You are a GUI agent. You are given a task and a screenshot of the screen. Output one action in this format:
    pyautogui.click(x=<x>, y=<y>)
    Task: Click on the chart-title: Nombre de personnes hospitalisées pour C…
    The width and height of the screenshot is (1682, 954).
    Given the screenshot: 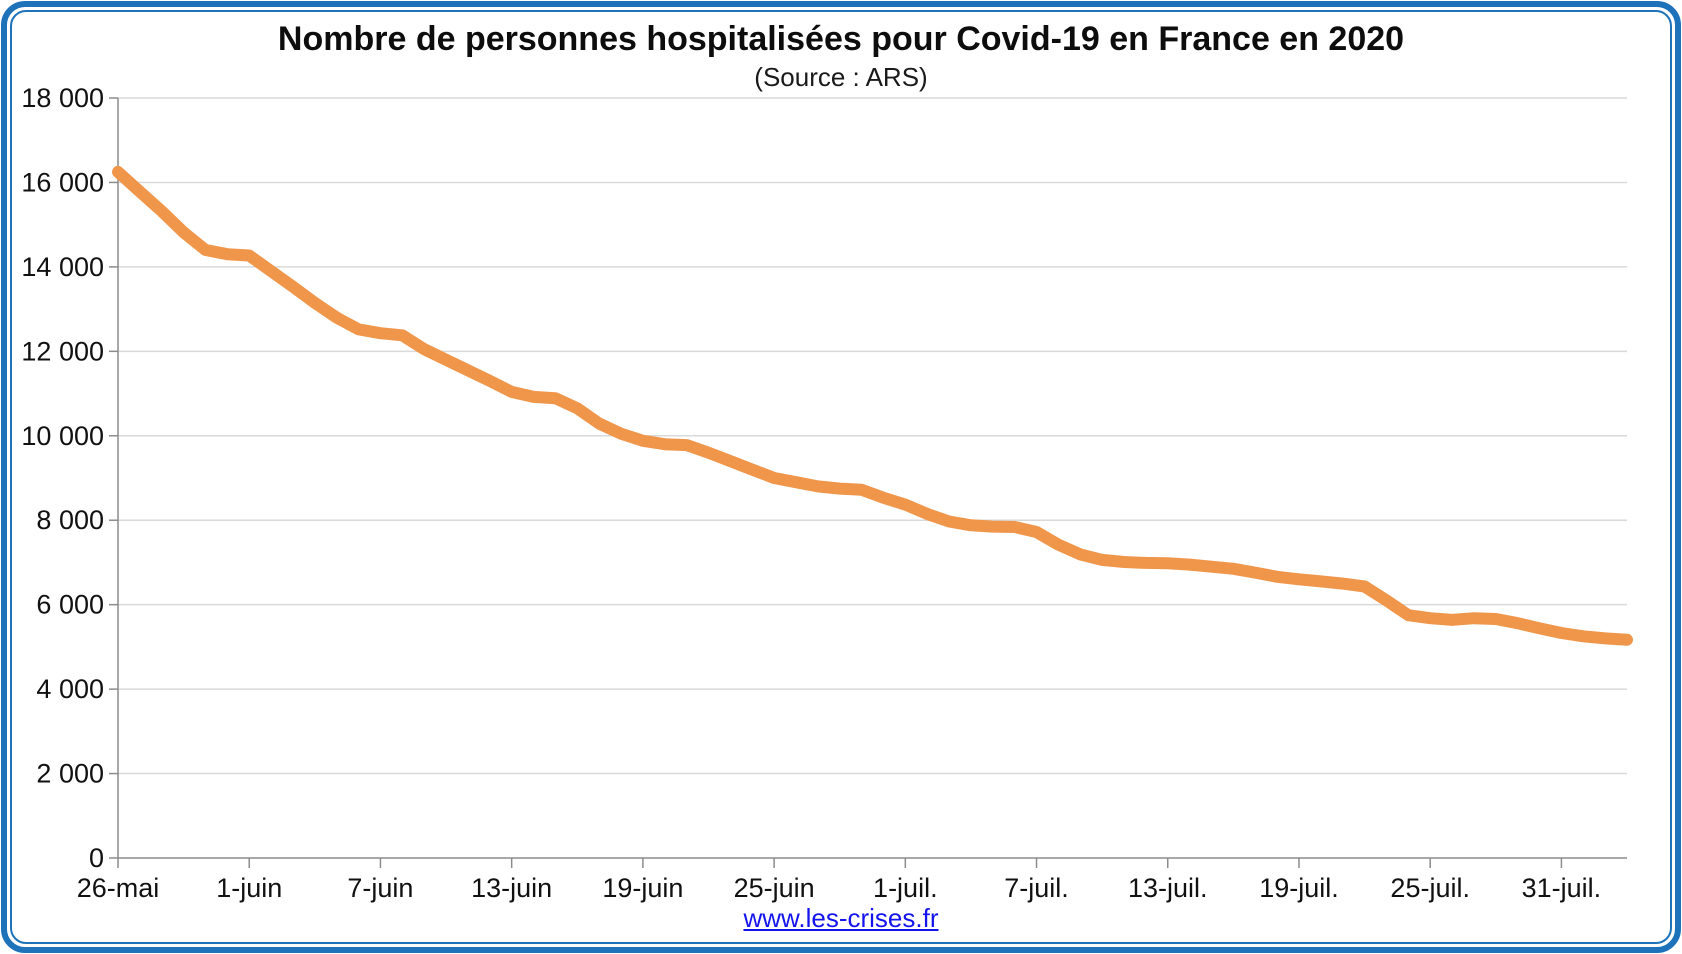 What is the action you would take?
    pyautogui.click(x=841, y=39)
    